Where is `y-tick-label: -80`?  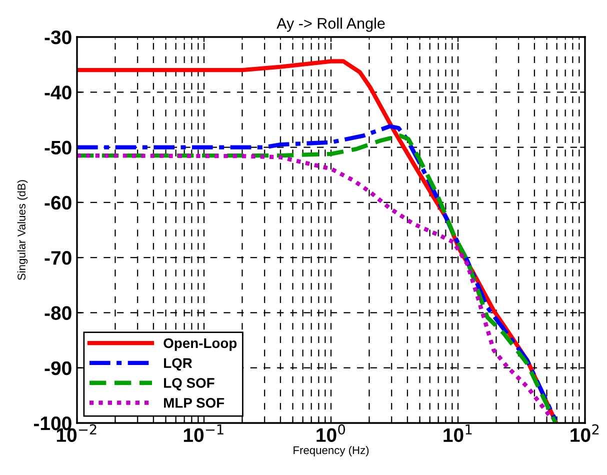
y-tick-label: -80 is located at coordinates (58, 313).